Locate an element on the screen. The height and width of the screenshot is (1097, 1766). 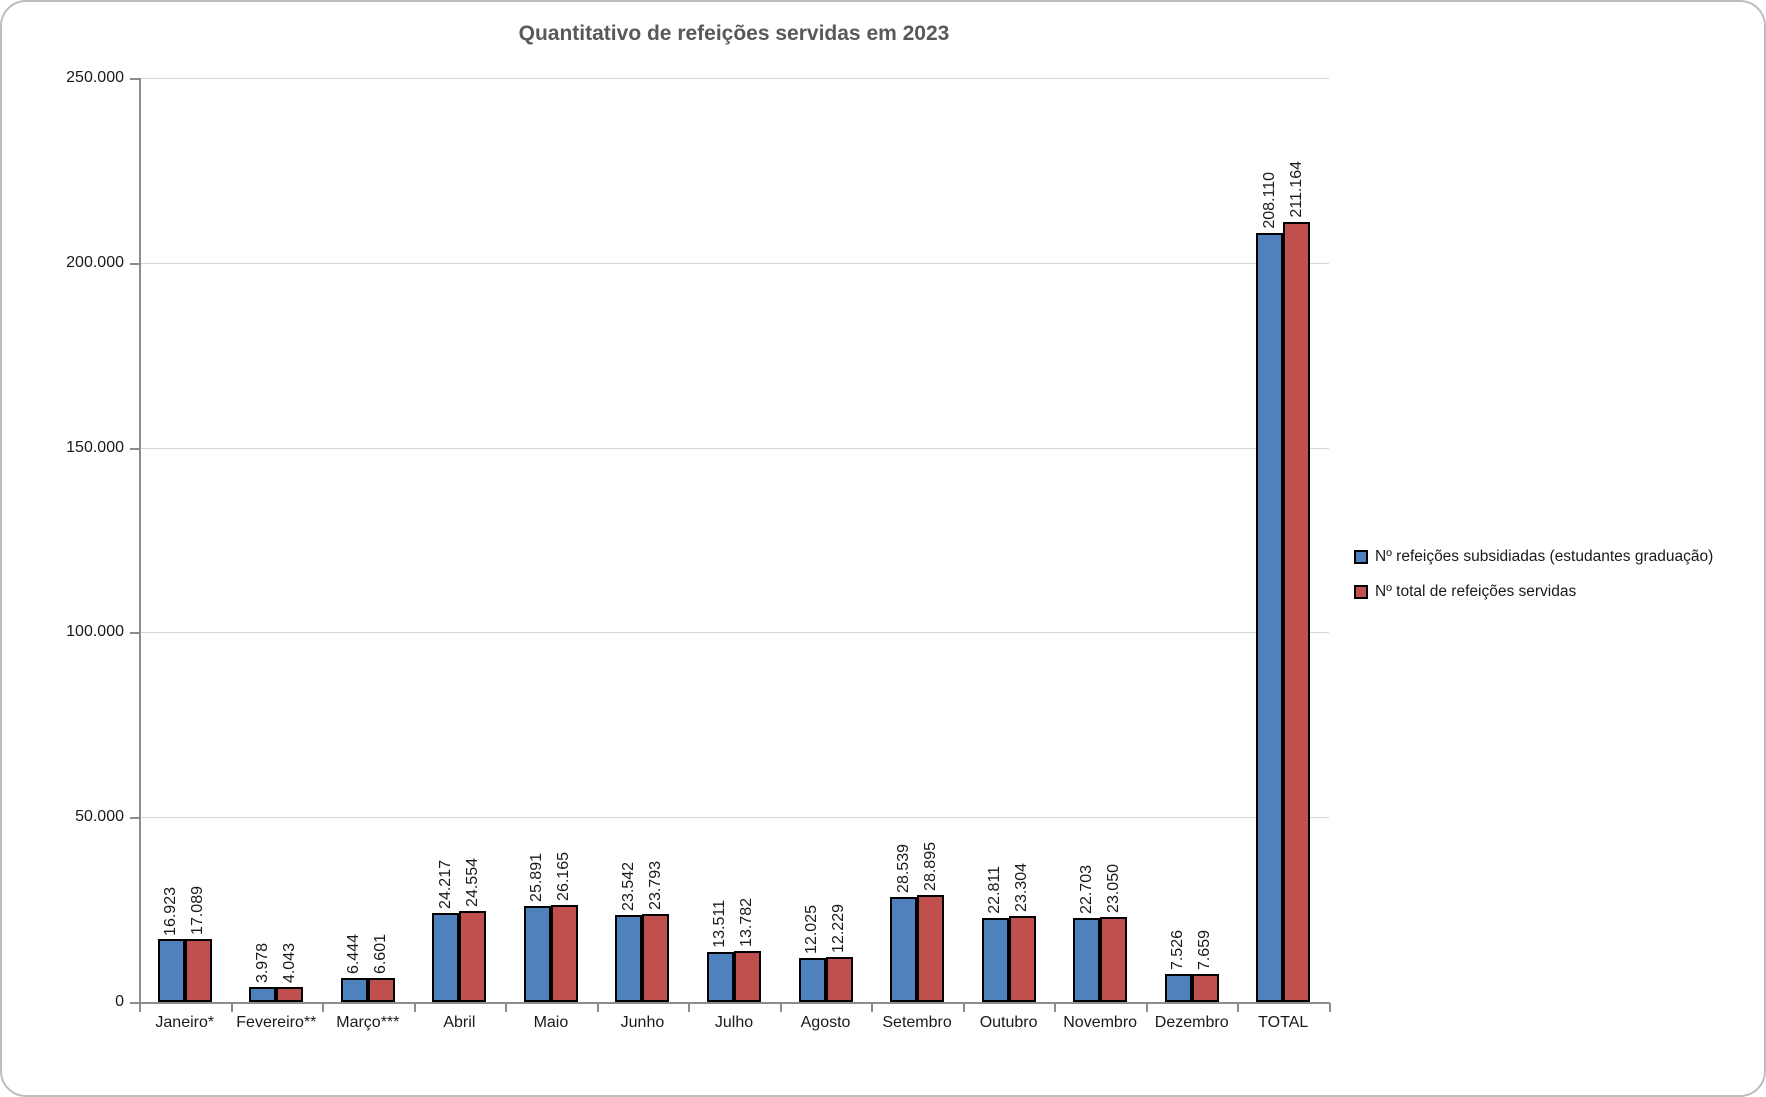
bar-series-0: 12.025 is located at coordinates (812, 953).